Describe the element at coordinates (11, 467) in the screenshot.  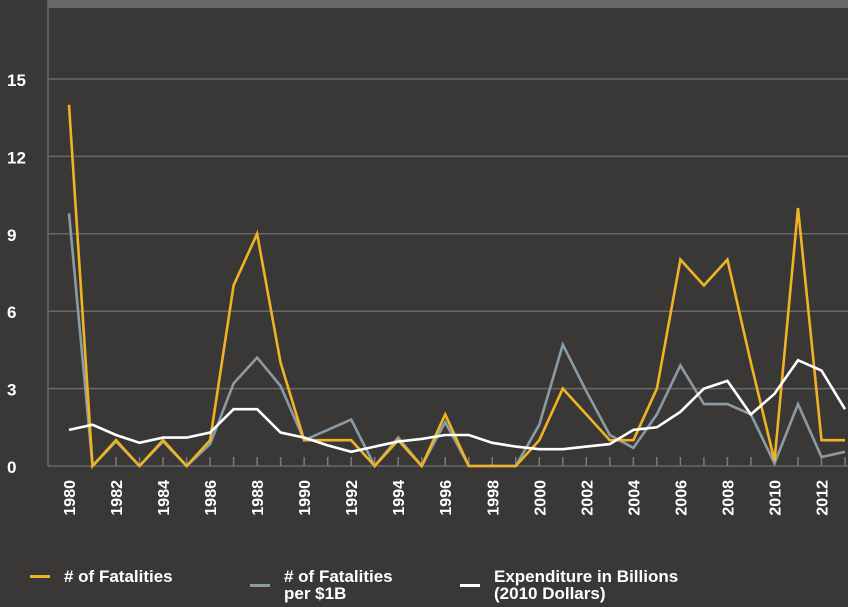
I see `y-tick-label: 0` at that location.